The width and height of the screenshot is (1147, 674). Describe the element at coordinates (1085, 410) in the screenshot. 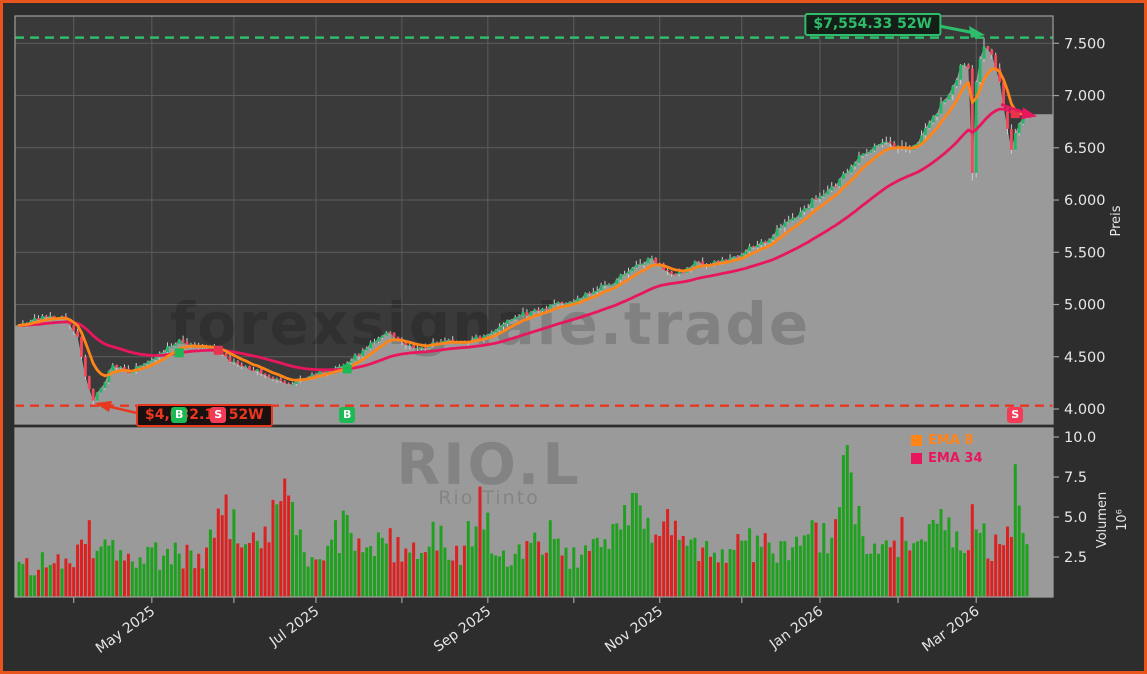

I see `svg-text: 4.000` at that location.